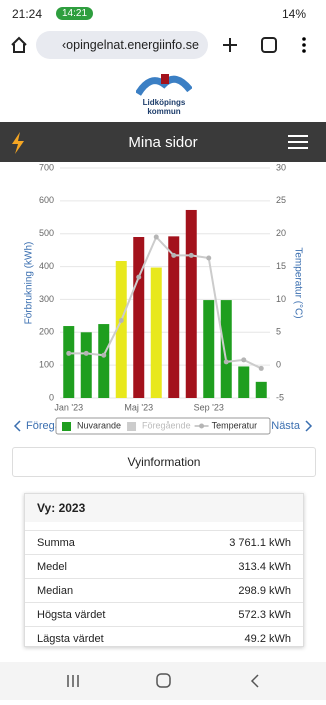 This screenshot has width=326, height=705. Describe the element at coordinates (278, 332) in the screenshot. I see `y2-tick-label: 5` at that location.